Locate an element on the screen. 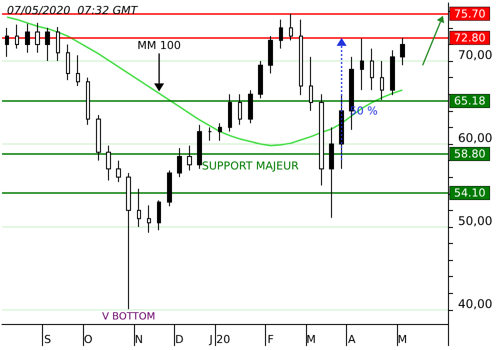 The width and height of the screenshot is (500, 350). chart-title: 07/05/2020 07:32 GMT is located at coordinates (73, 10).